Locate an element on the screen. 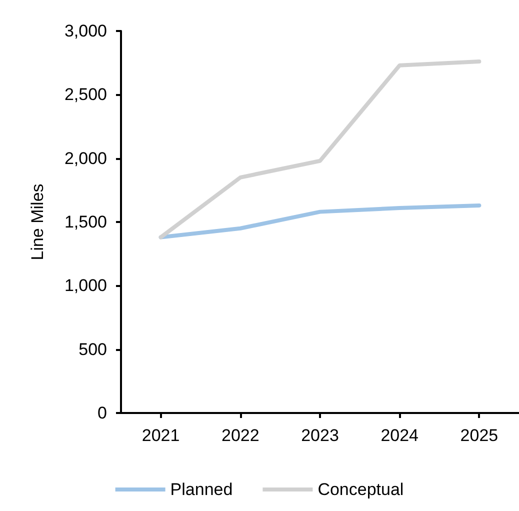 The width and height of the screenshot is (519, 511). x-tick-label: 2021 is located at coordinates (161, 435).